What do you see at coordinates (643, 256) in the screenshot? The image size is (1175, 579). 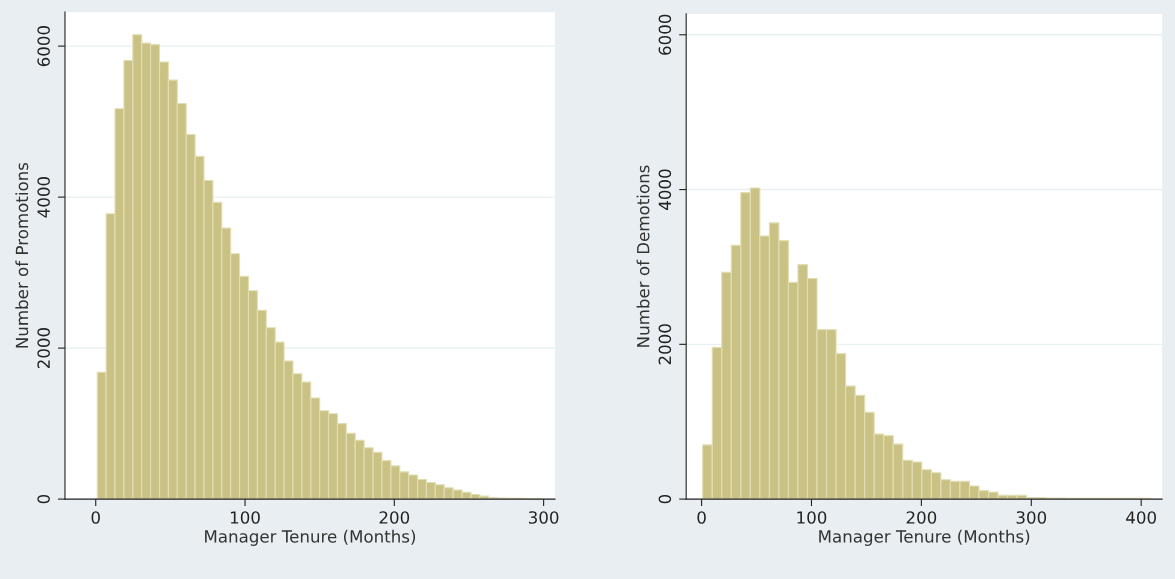 I see `y-axis-title: Number of Demotions` at bounding box center [643, 256].